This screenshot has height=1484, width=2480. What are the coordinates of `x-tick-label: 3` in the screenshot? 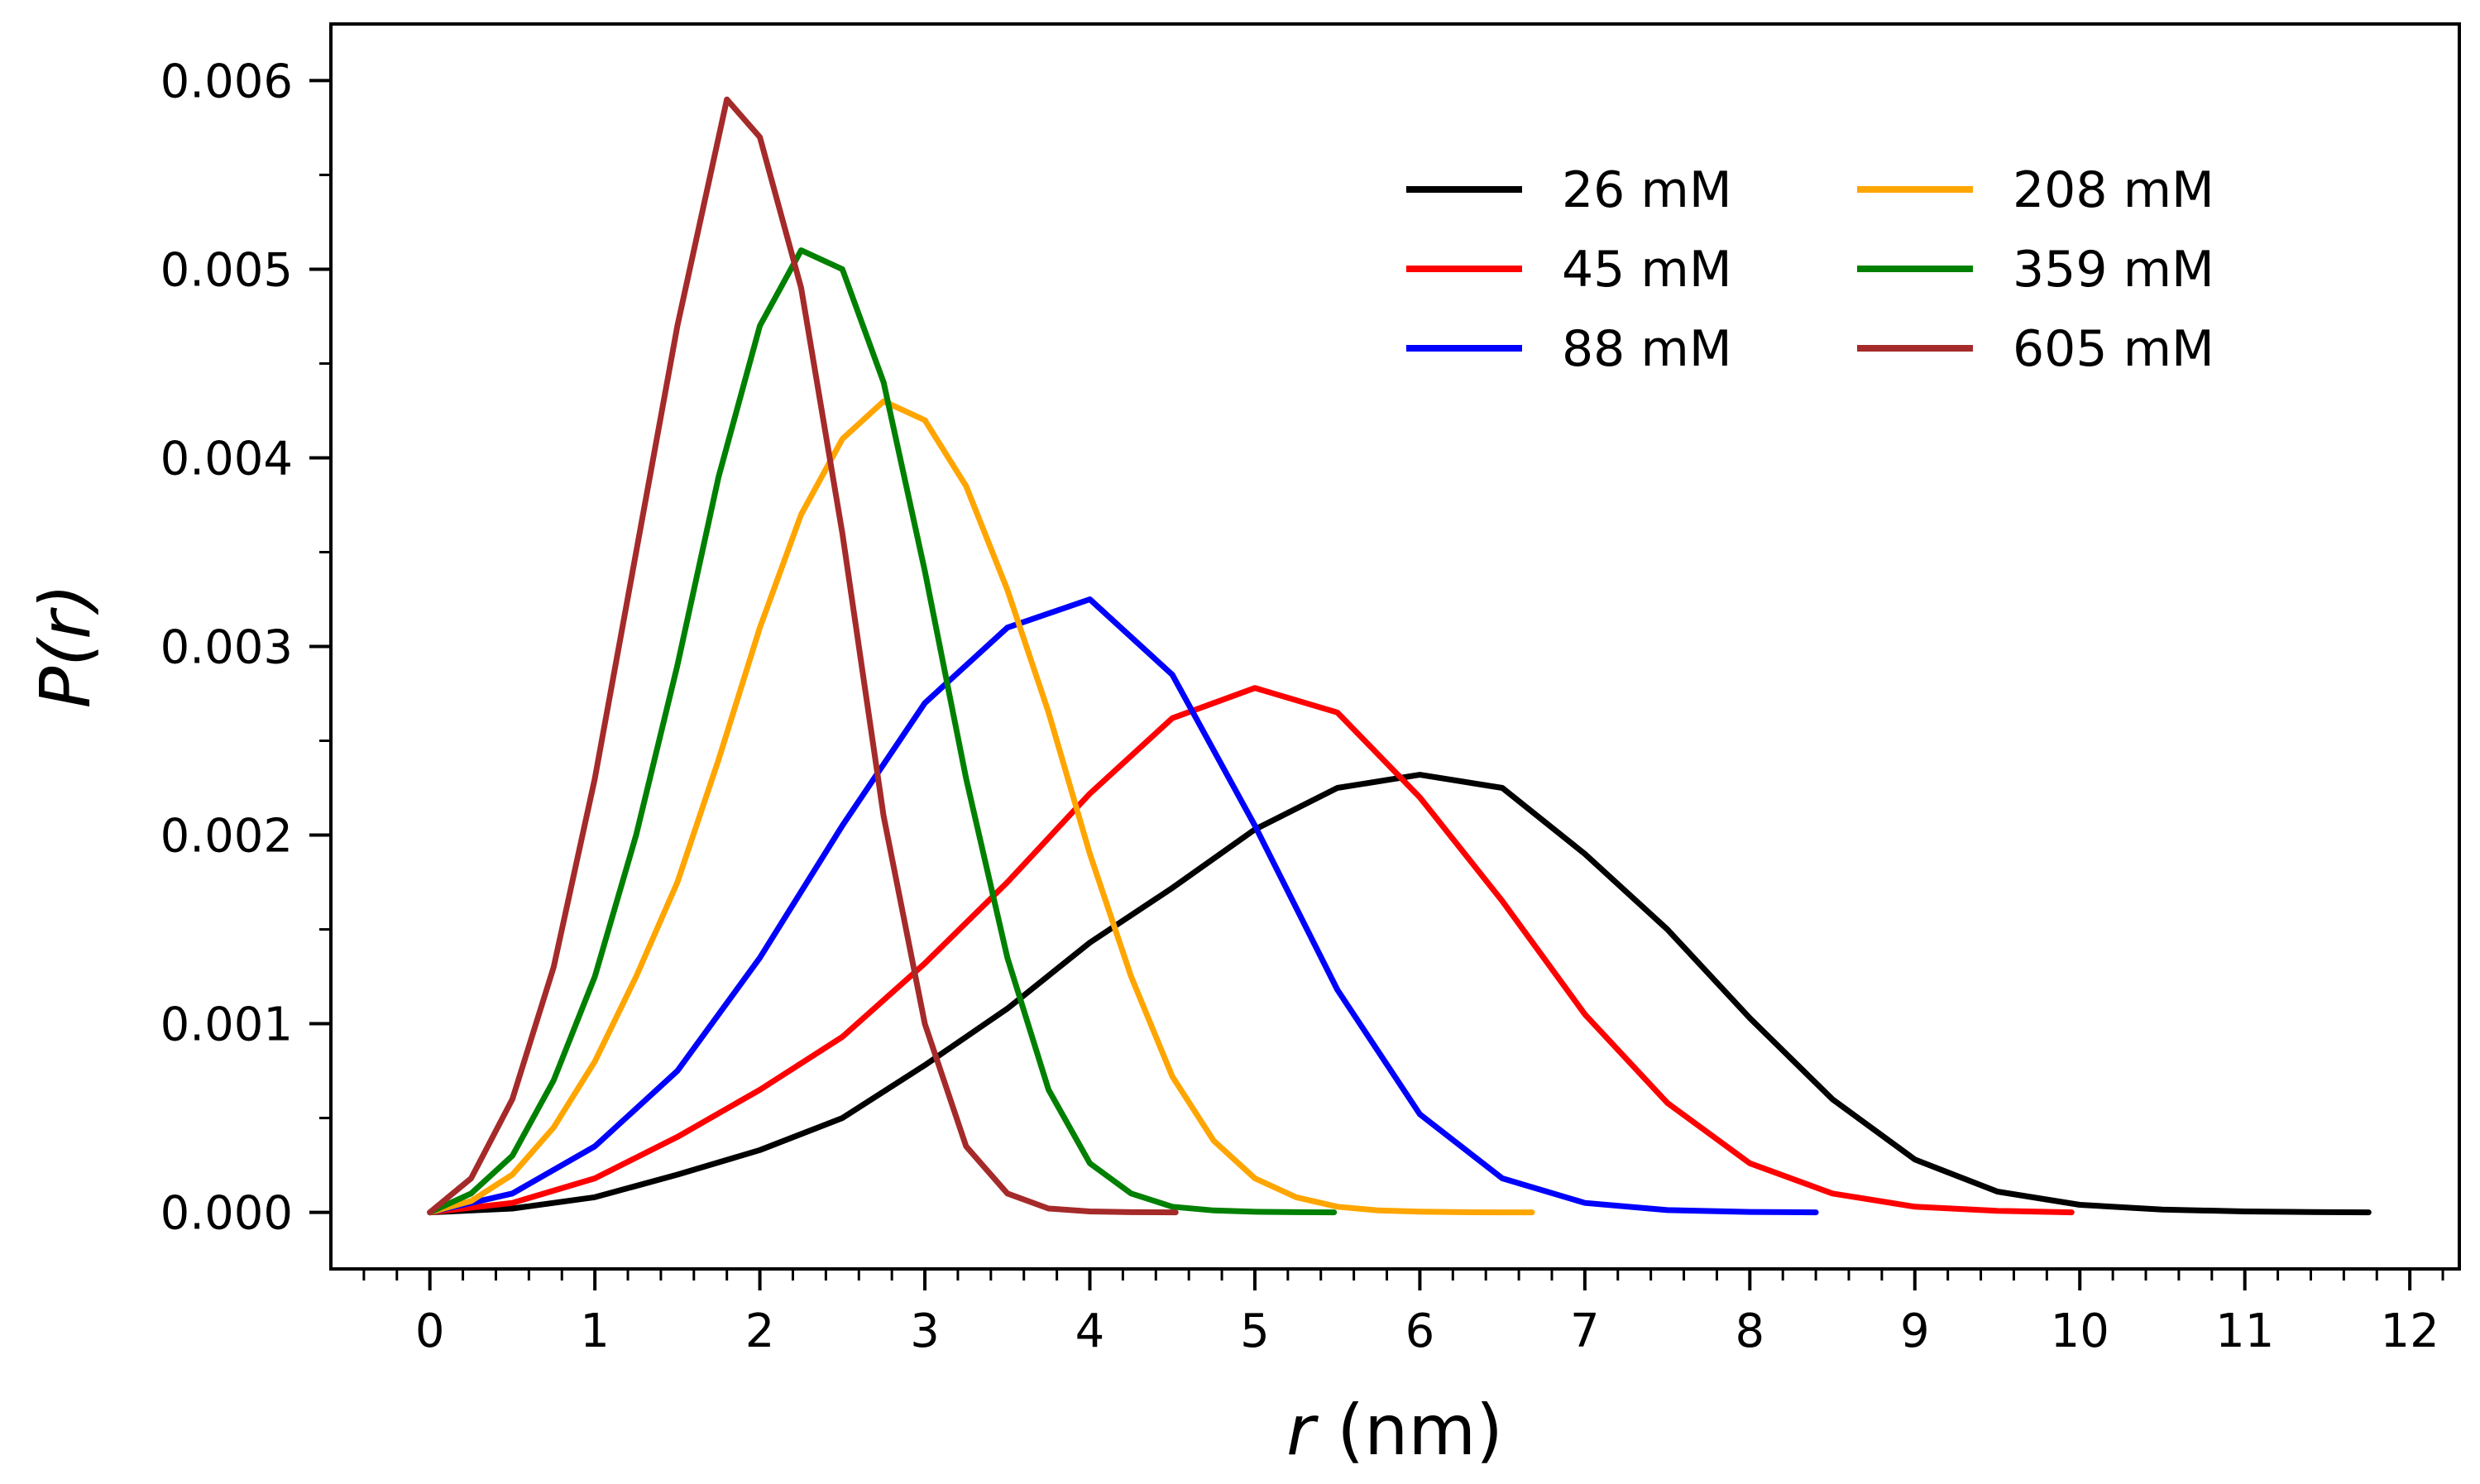 It's located at (925, 1331).